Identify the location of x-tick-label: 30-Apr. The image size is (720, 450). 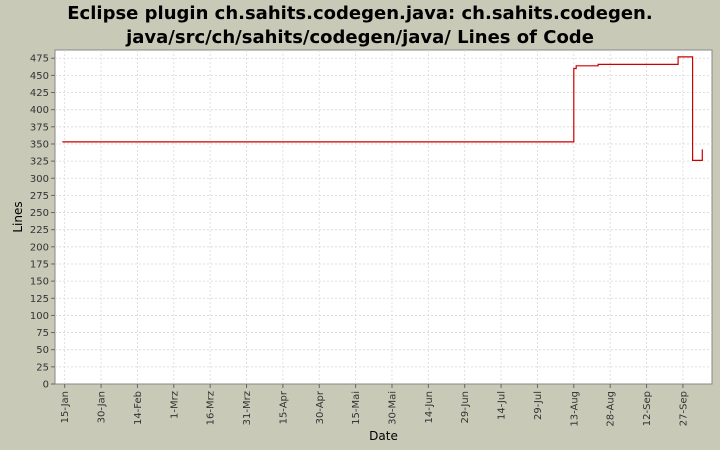
(320, 407).